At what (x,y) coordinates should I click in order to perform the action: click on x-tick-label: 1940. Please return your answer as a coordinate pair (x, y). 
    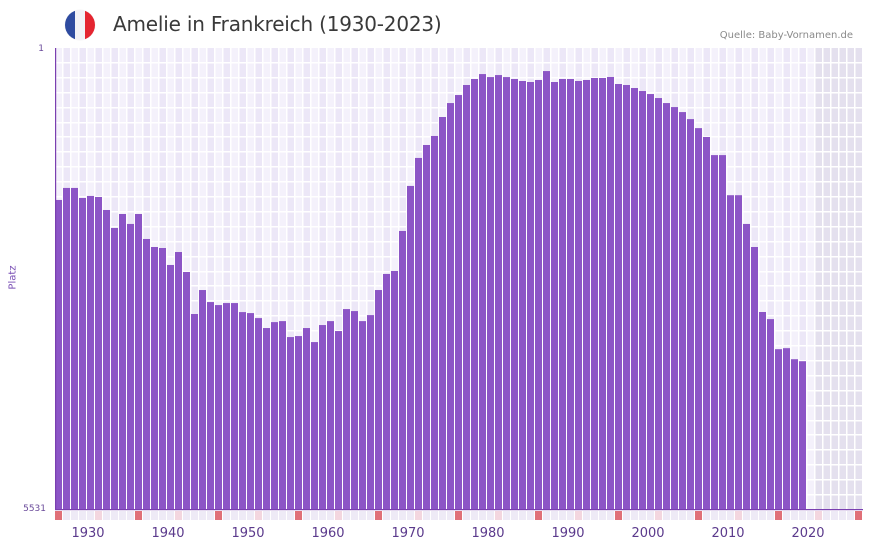
    Looking at the image, I should click on (168, 533).